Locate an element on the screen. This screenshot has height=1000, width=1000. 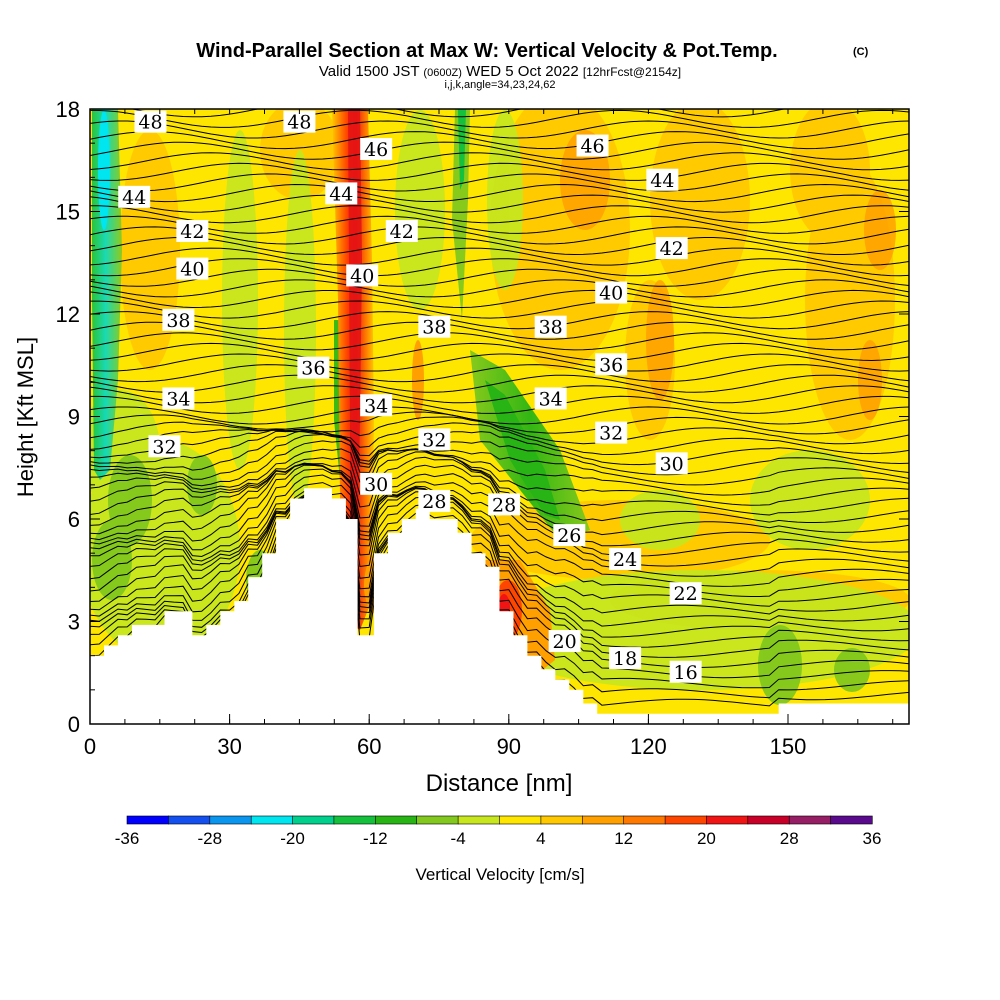
x-tick-label: 60 is located at coordinates (369, 746).